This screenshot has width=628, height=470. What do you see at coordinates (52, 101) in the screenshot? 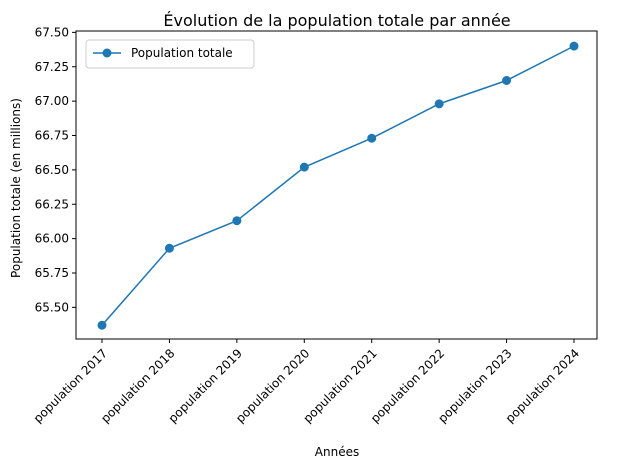
I see `y-tick-label: 67.00` at bounding box center [52, 101].